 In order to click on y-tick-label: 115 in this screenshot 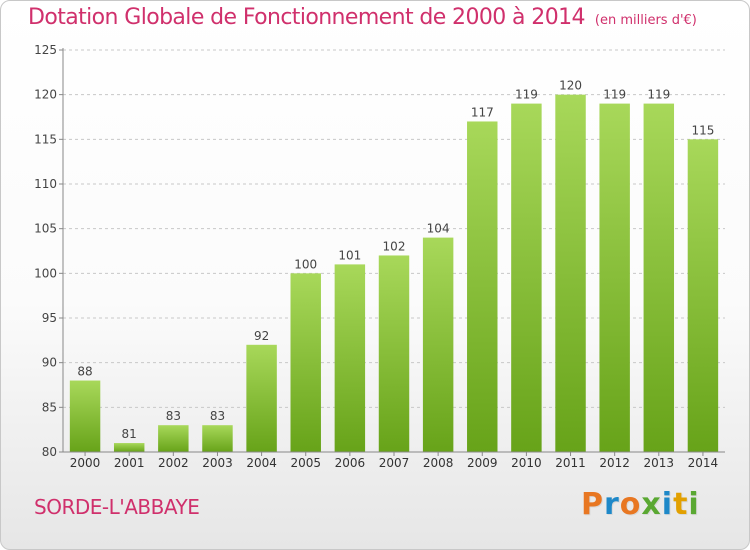, I will do `click(45, 139)`.